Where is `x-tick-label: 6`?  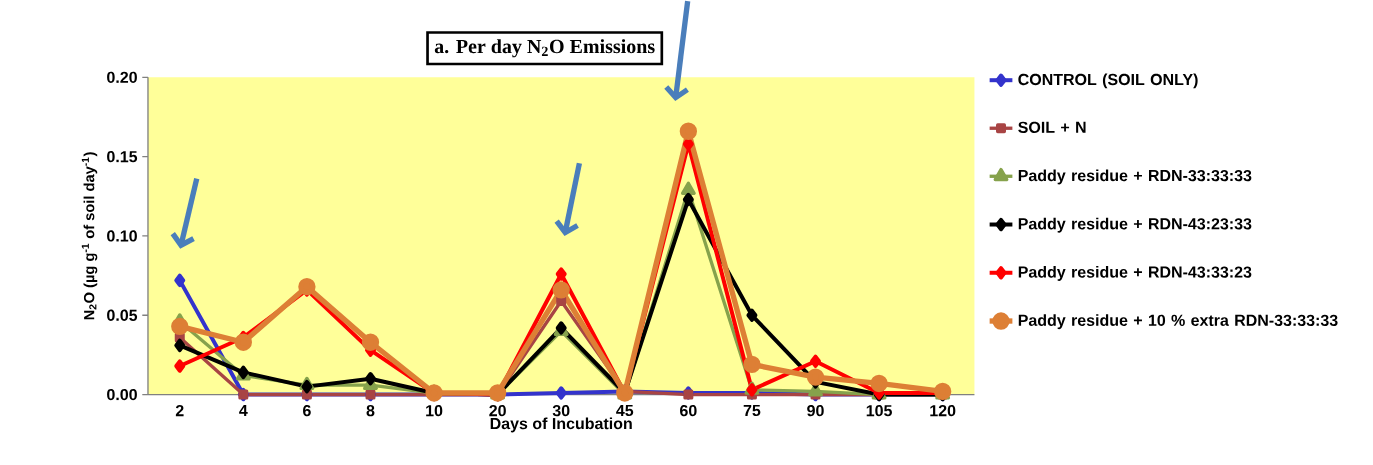 x-tick-label: 6 is located at coordinates (307, 410).